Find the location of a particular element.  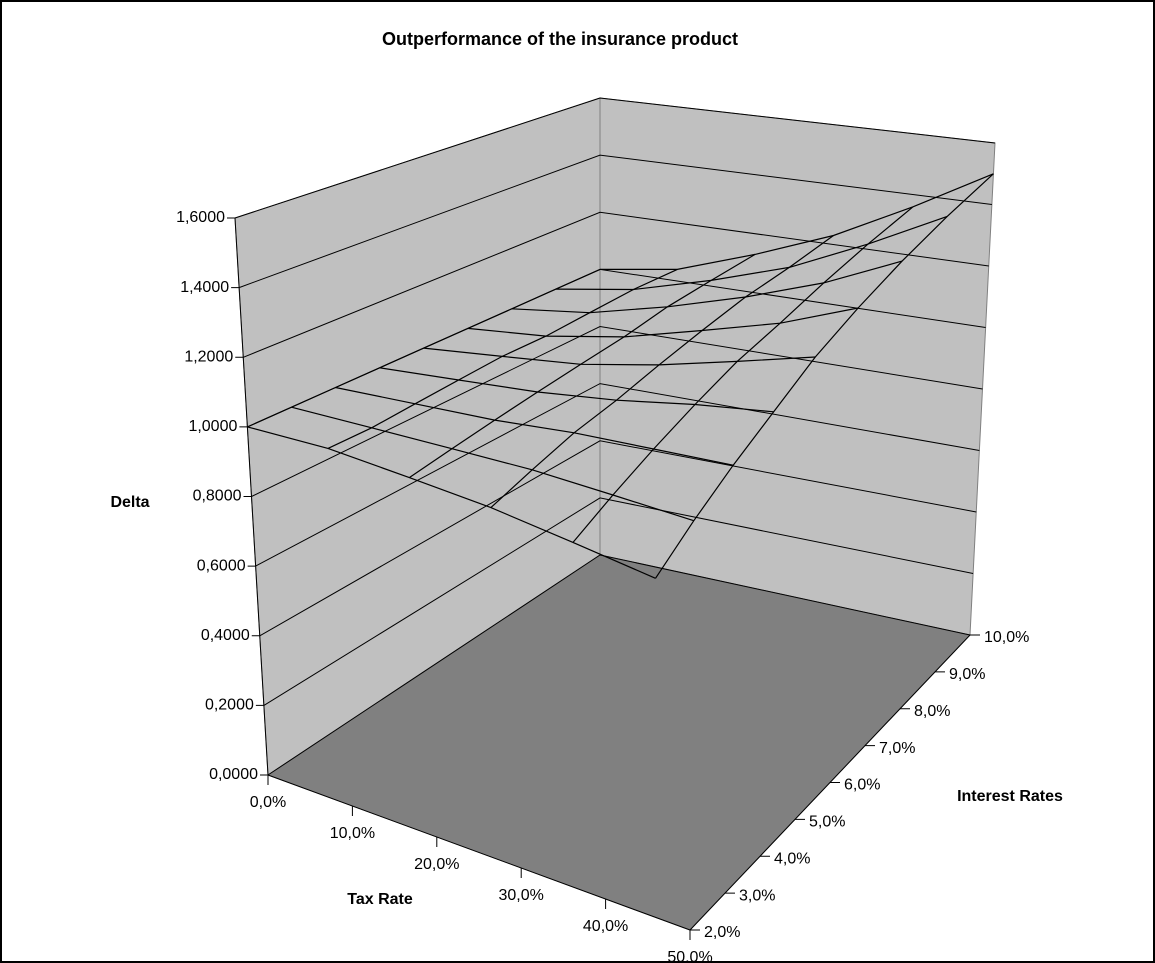

z-tick-label: 0,6000 is located at coordinates (221, 565).